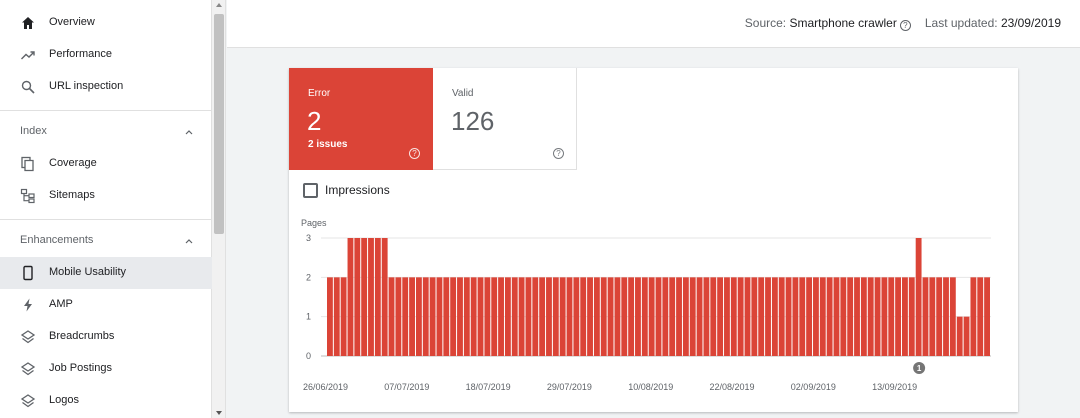 The width and height of the screenshot is (1080, 418). Describe the element at coordinates (106, 305) in the screenshot. I see `sidebar-item-amp: AMP` at that location.